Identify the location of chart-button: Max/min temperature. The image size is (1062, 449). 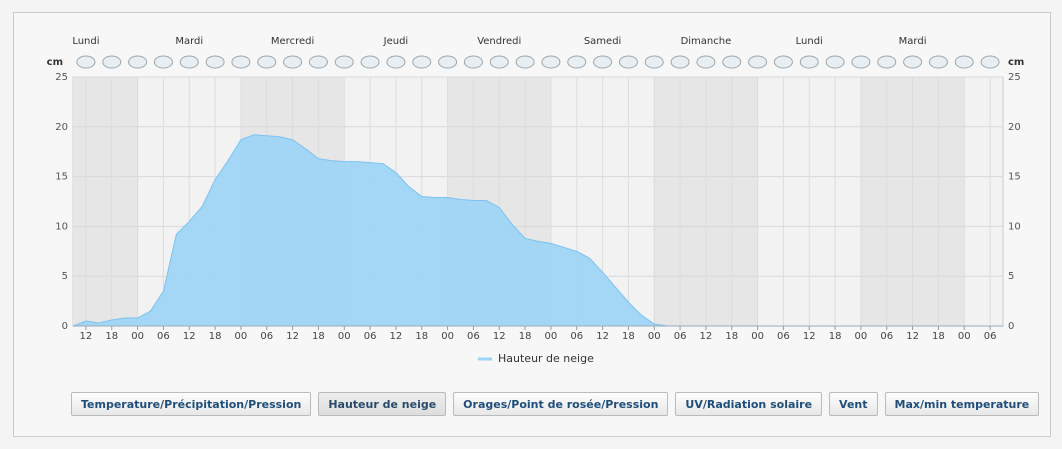
(962, 404).